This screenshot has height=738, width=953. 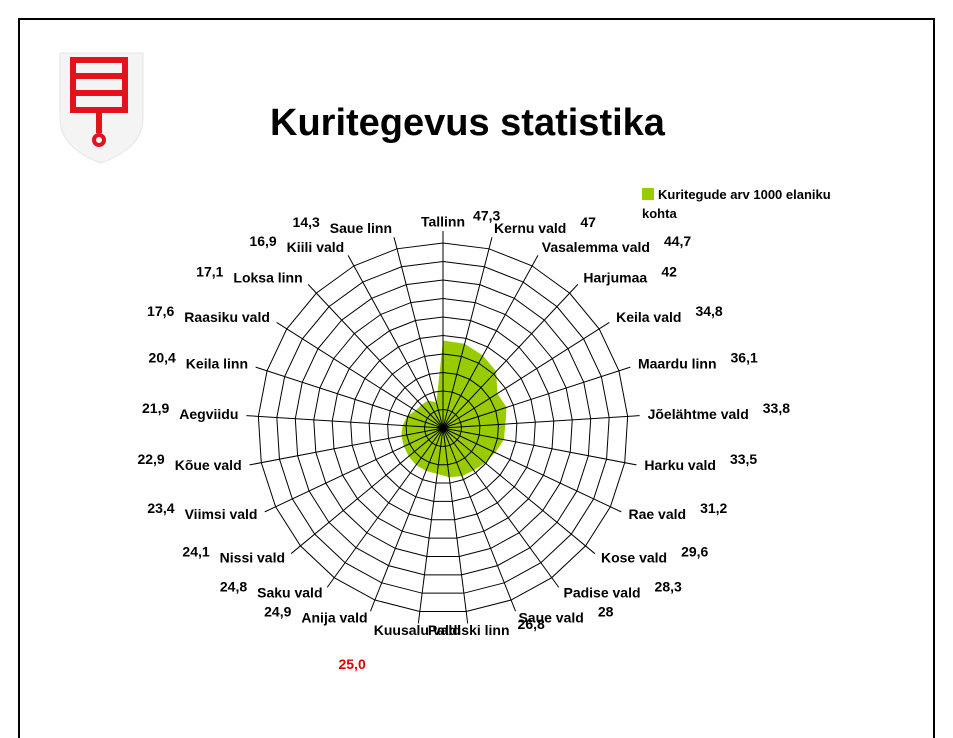 I want to click on data-label: 24,8, so click(x=233, y=587).